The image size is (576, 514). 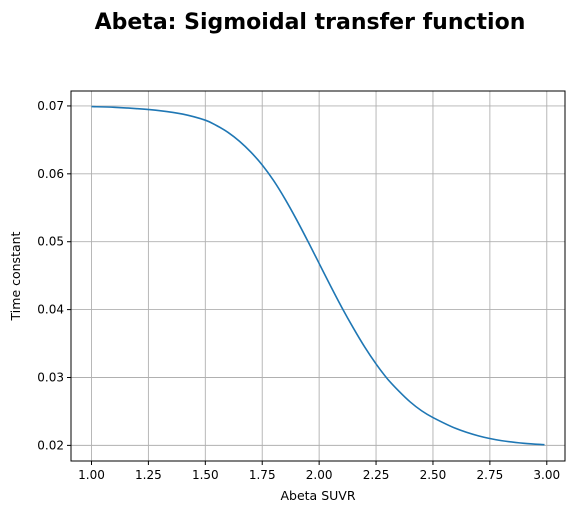 I want to click on chart-title: Abeta: Sigmoidal transfer function, so click(x=310, y=22).